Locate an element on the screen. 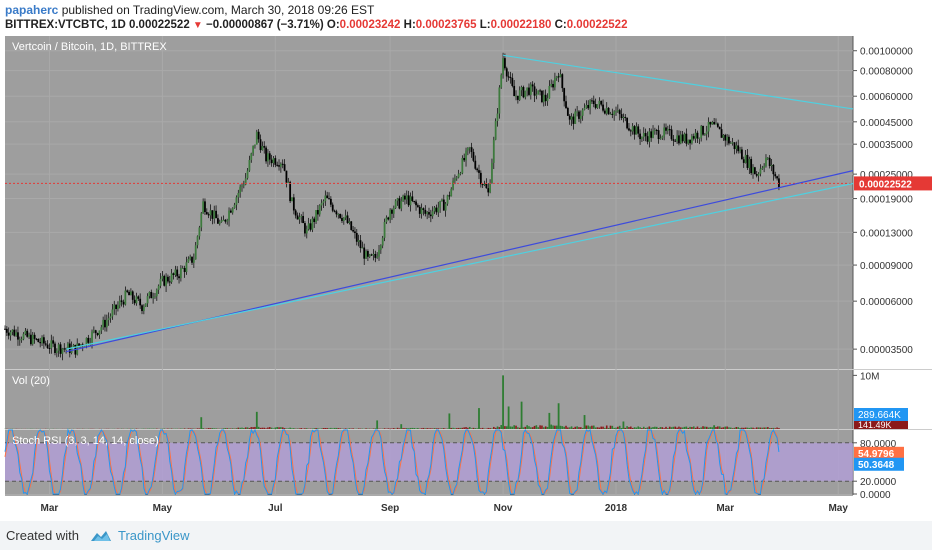 This screenshot has height=550, width=932. stoch-tick-label: 20.0000 is located at coordinates (878, 482).